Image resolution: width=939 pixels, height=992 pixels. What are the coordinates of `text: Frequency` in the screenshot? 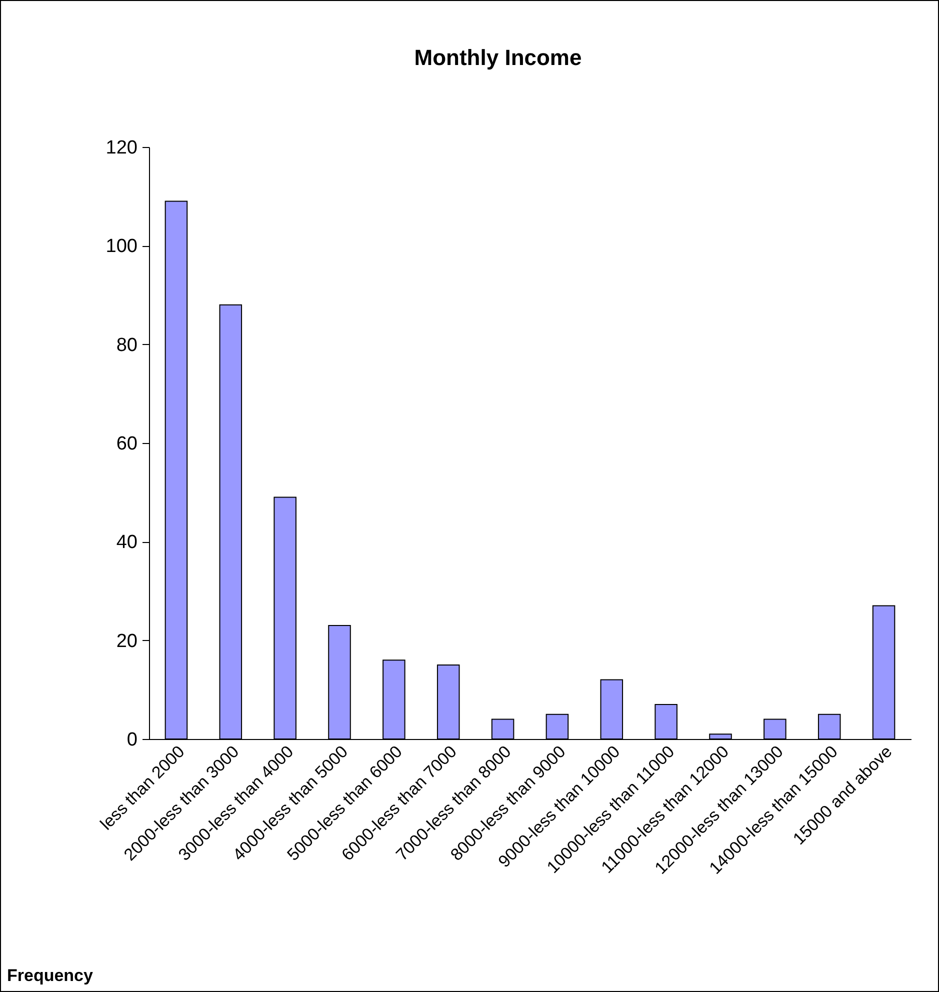 It's located at (50, 976).